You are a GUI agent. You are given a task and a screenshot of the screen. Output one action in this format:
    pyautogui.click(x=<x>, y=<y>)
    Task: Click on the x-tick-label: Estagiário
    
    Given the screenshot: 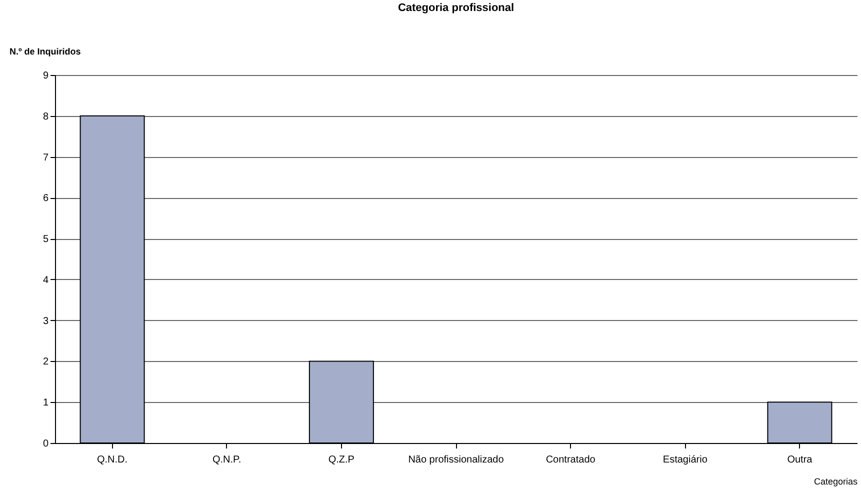 What is the action you would take?
    pyautogui.click(x=685, y=460)
    